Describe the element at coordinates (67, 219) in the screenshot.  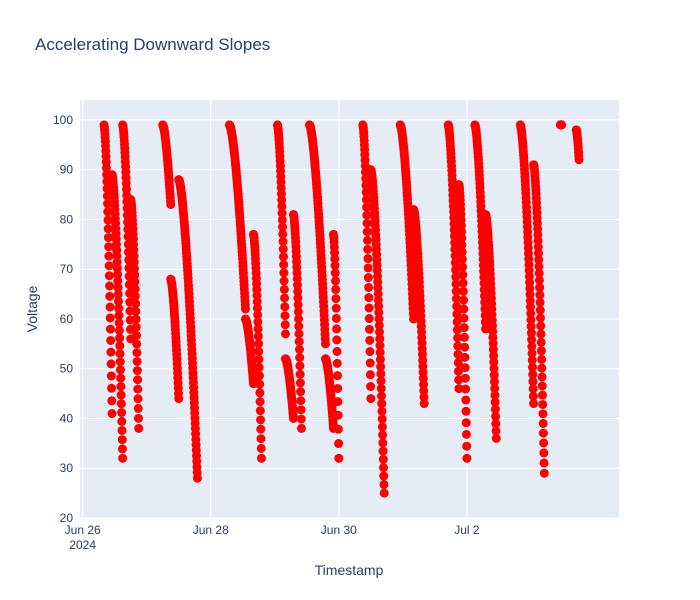
I see `y-tick-label: 80` at that location.